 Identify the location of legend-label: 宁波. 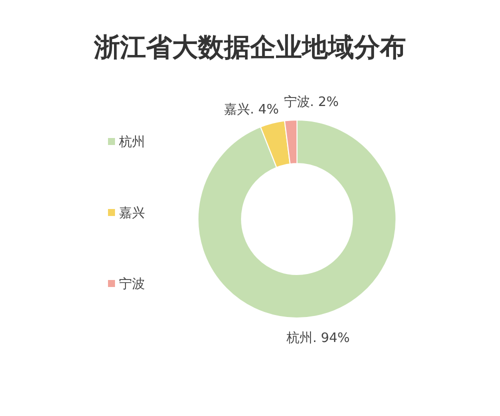
(132, 284).